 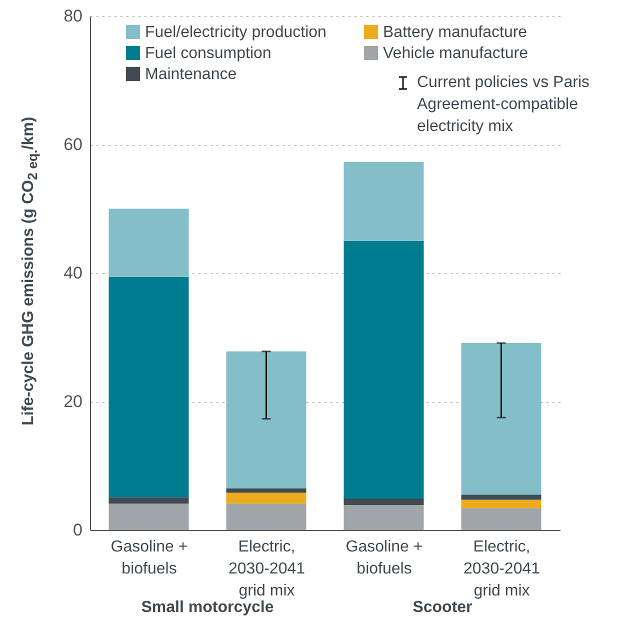 What do you see at coordinates (455, 32) in the screenshot?
I see `legend-label: Battery manufacture` at bounding box center [455, 32].